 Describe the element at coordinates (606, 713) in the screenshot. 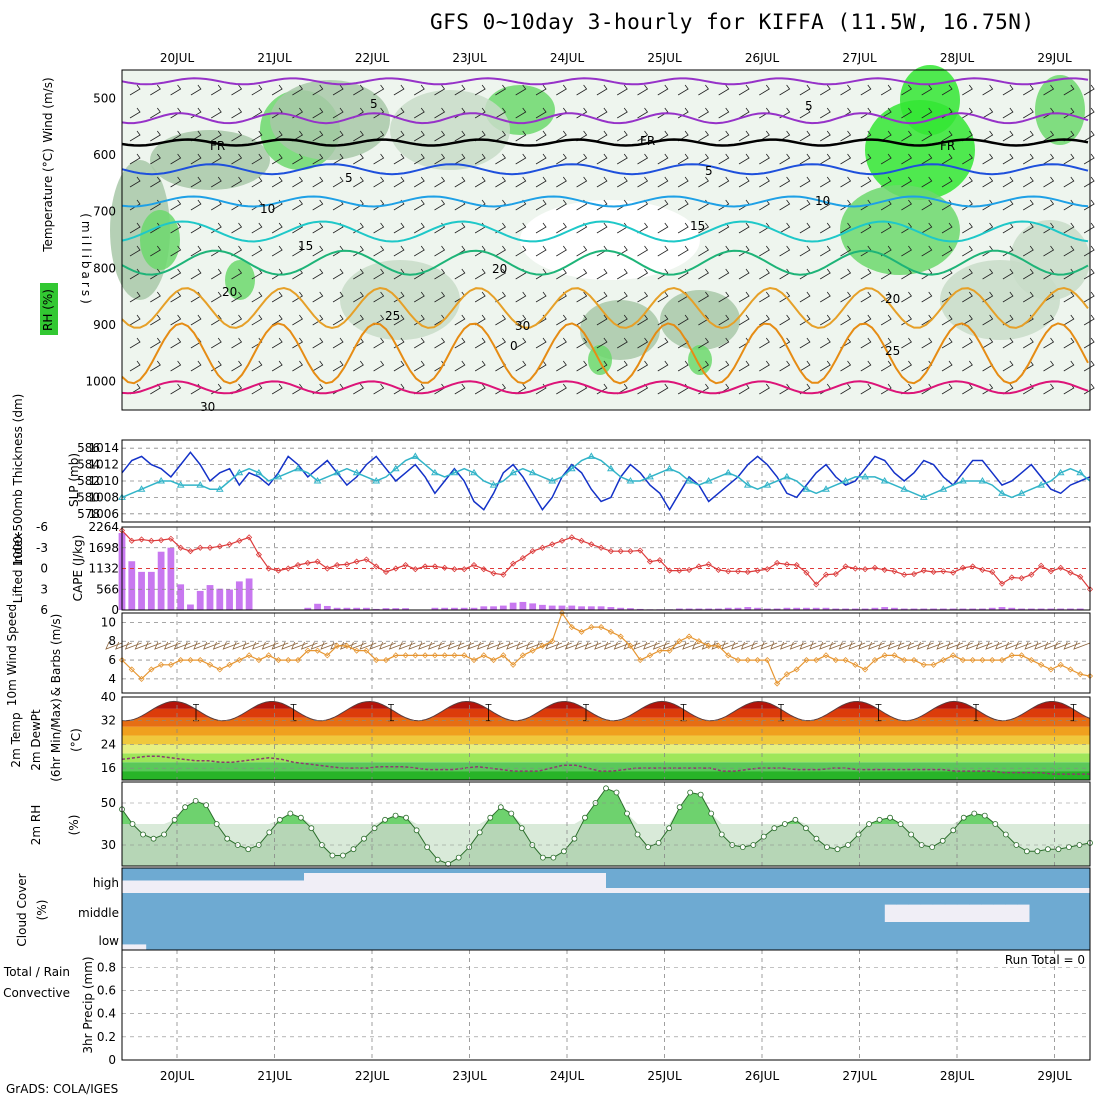

I see `temp-band` at that location.